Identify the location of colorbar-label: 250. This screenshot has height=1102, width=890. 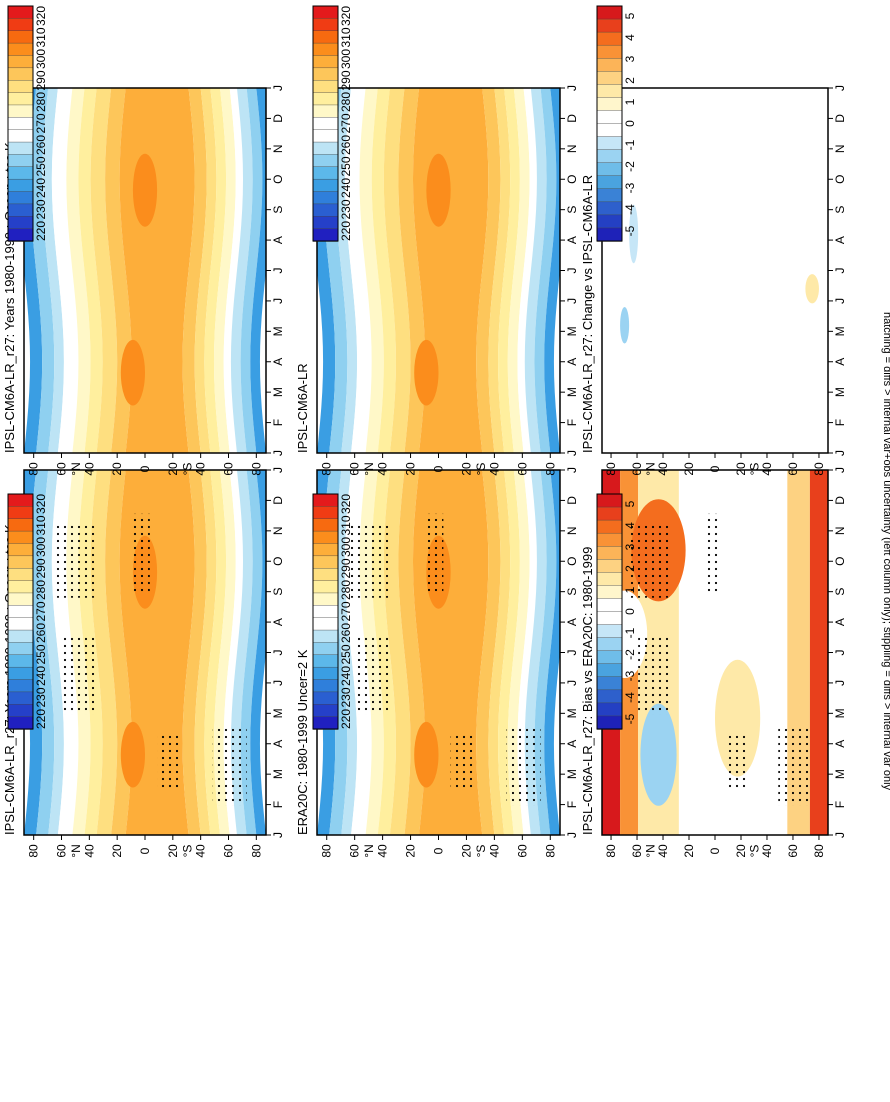
(346, 654).